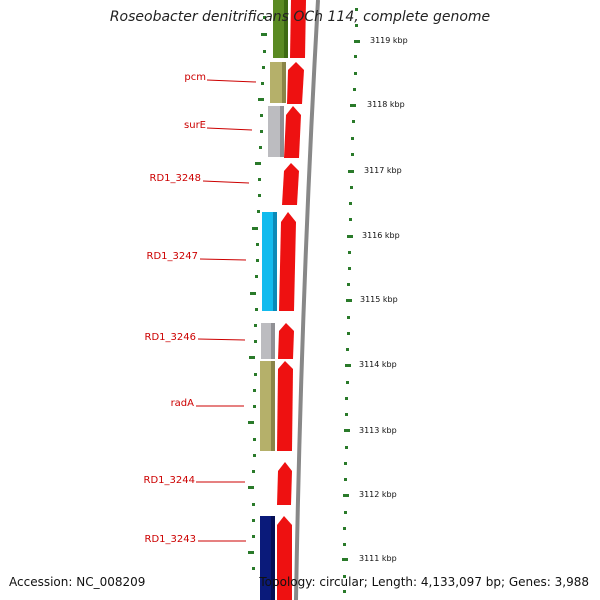 This screenshot has height=600, width=600. I want to click on accession-text: Accession: NC_008209, so click(77, 582).